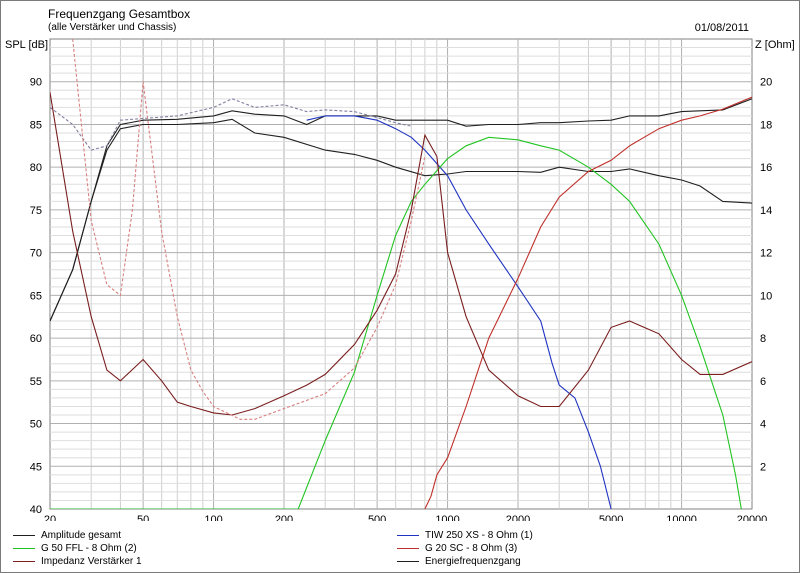 The width and height of the screenshot is (800, 573). Describe the element at coordinates (36, 296) in the screenshot. I see `y-tick-label: 65` at that location.